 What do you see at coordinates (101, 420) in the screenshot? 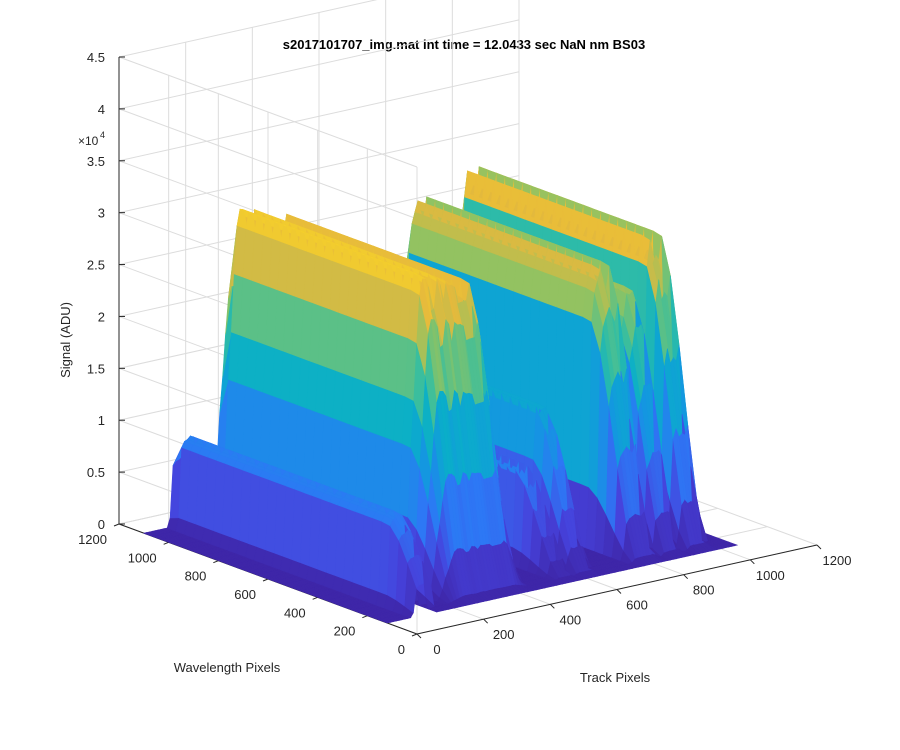
I see `z-tick-label: 1` at bounding box center [101, 420].